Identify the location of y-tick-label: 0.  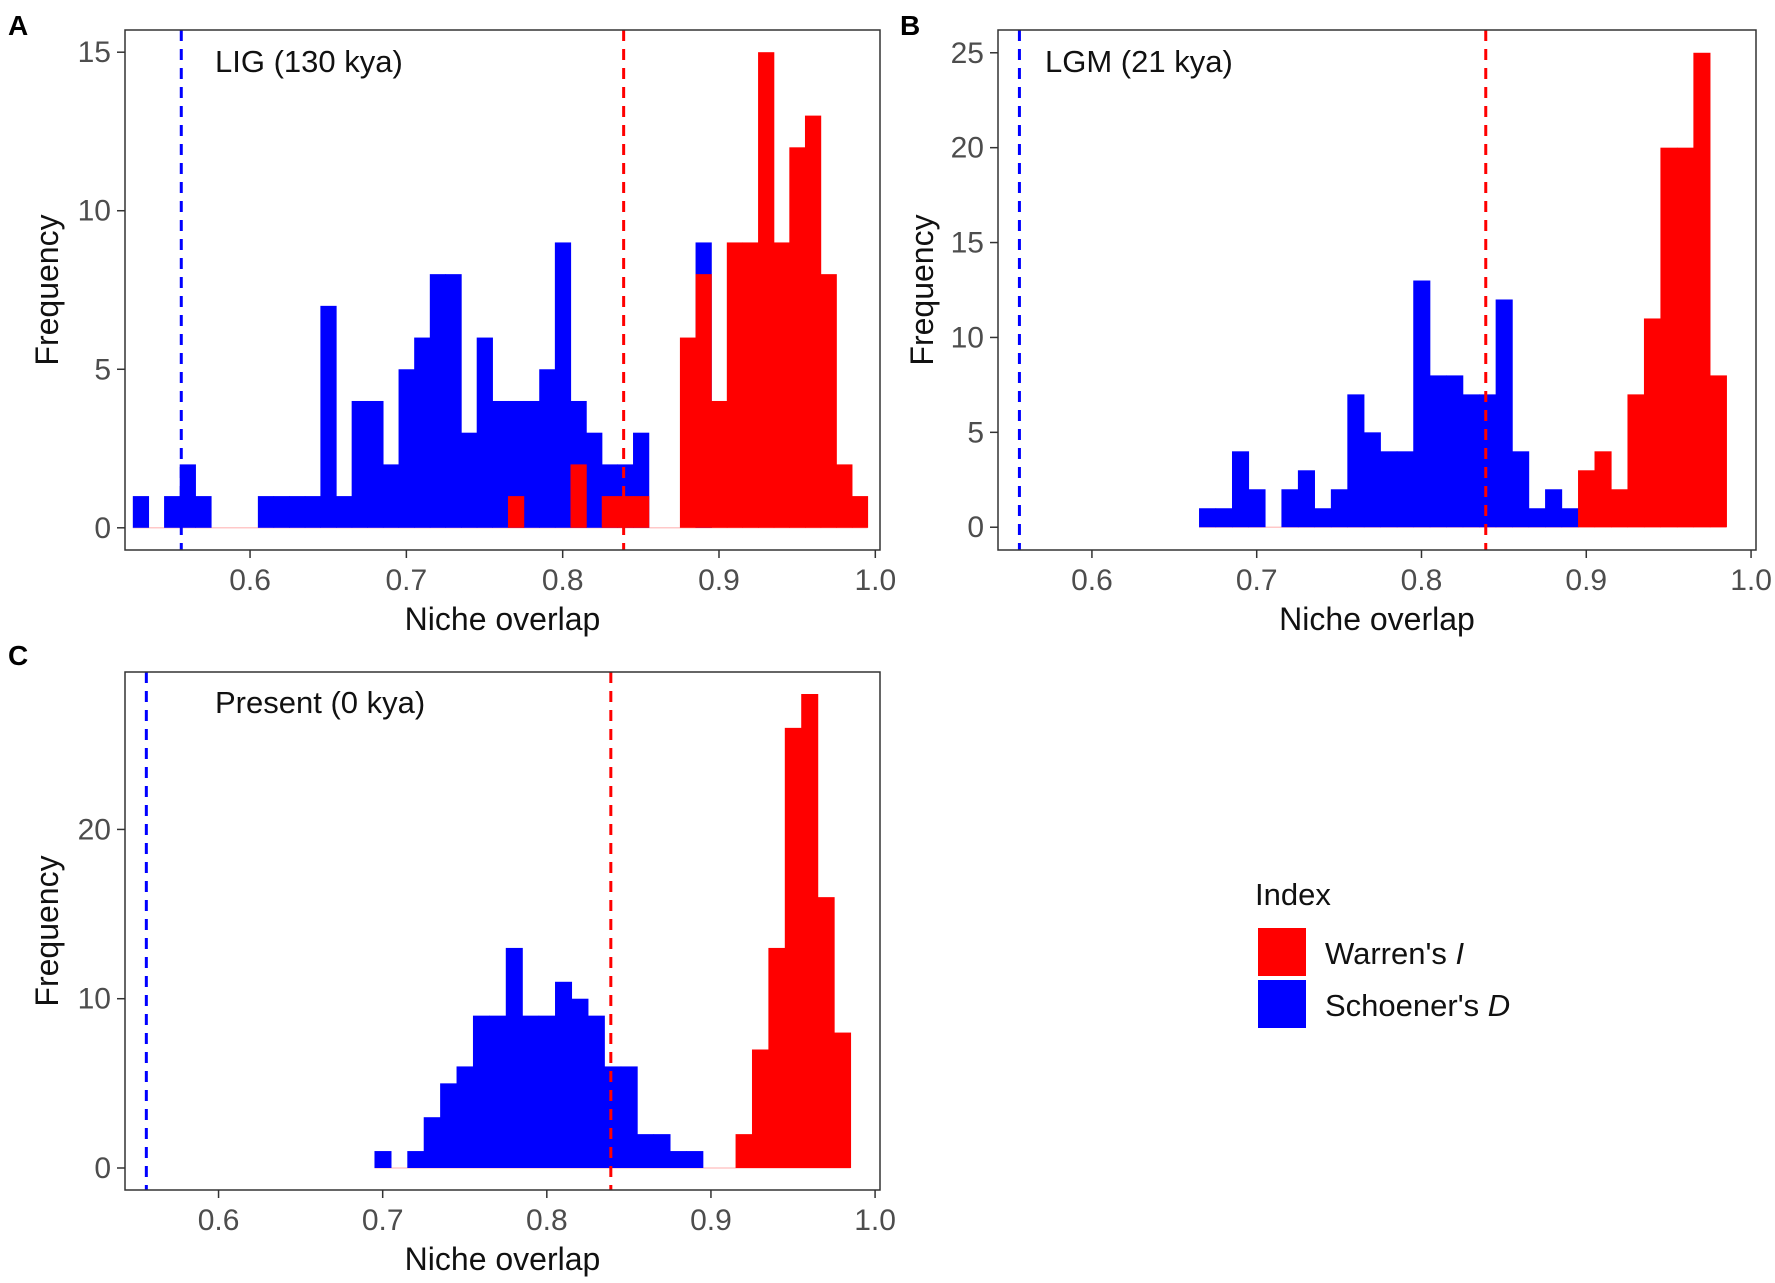
(102, 1168).